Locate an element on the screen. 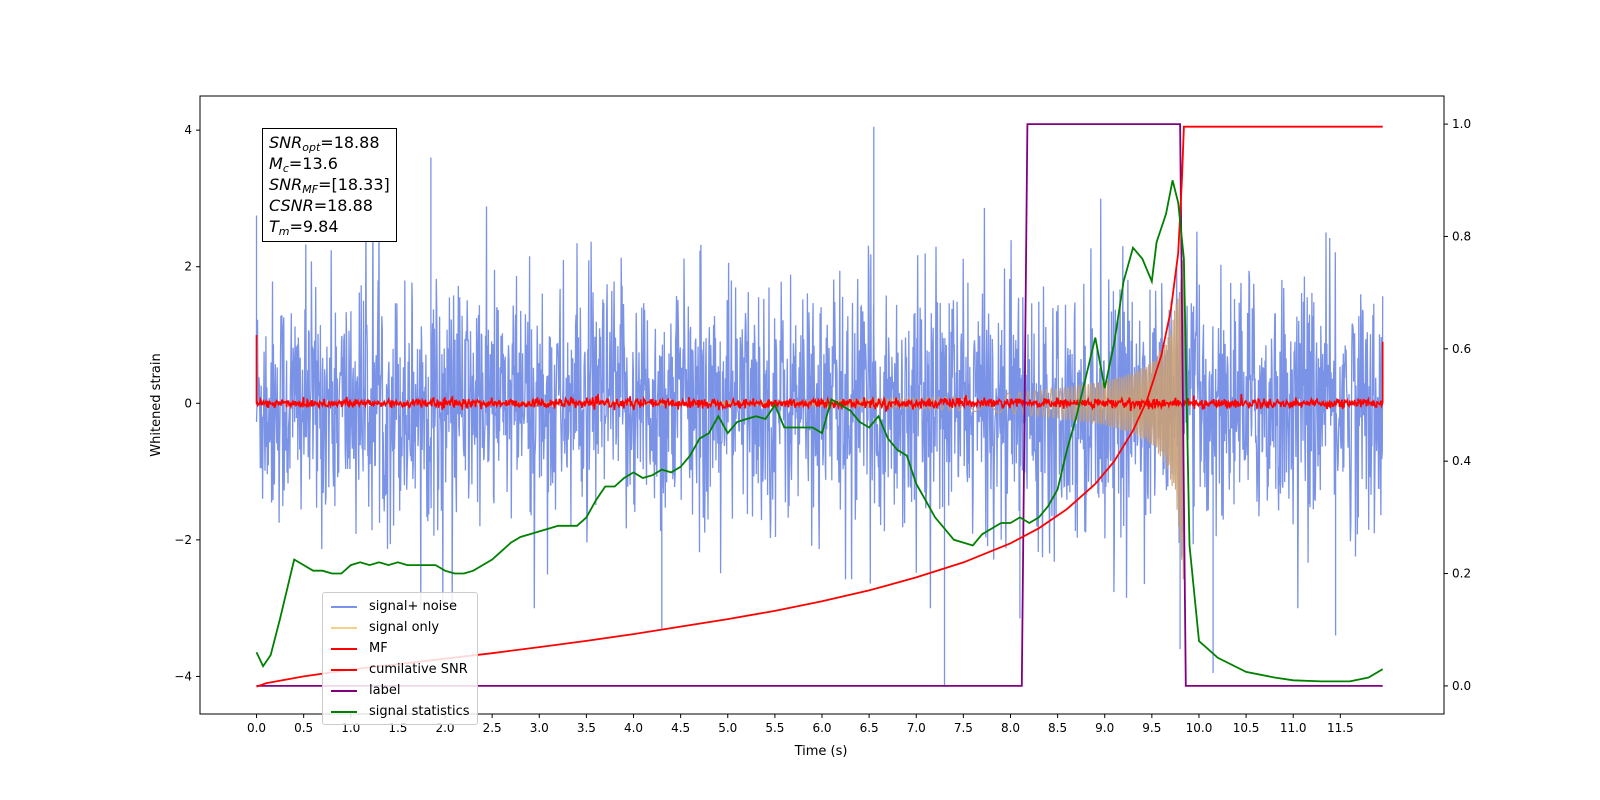 Image resolution: width=1600 pixels, height=800 pixels. x-tick-label: 3.5 is located at coordinates (586, 728).